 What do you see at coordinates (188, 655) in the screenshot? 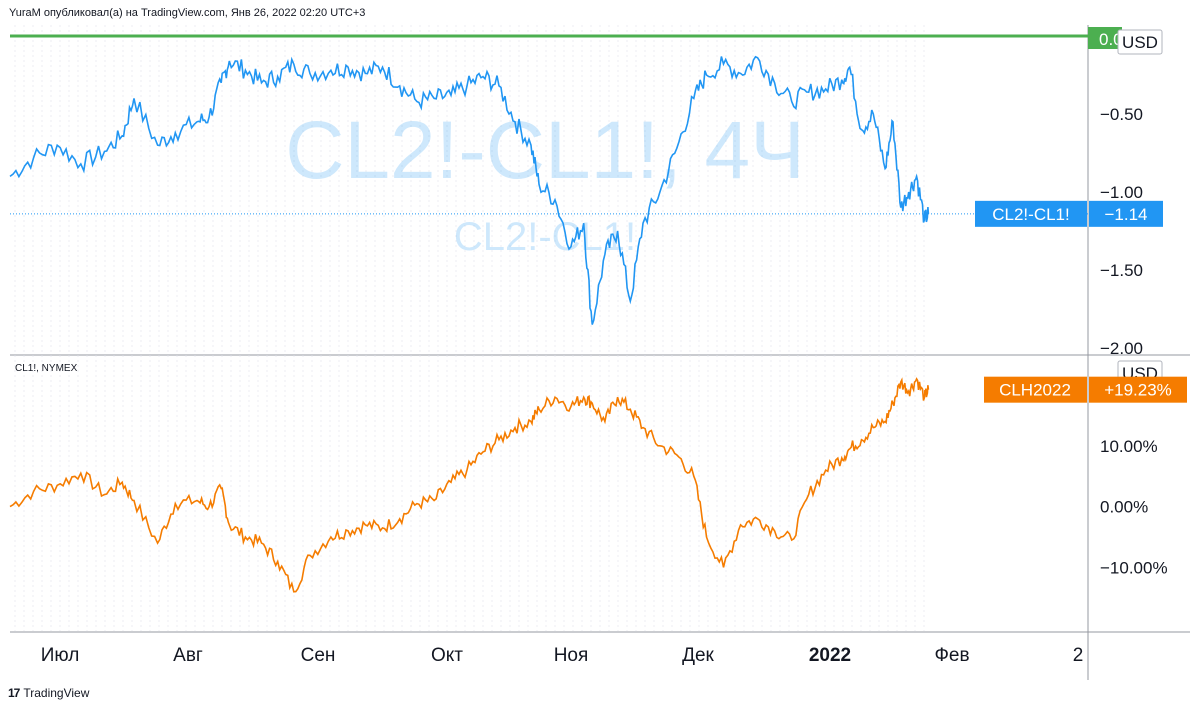
I see `time-tick-label: Авг` at bounding box center [188, 655].